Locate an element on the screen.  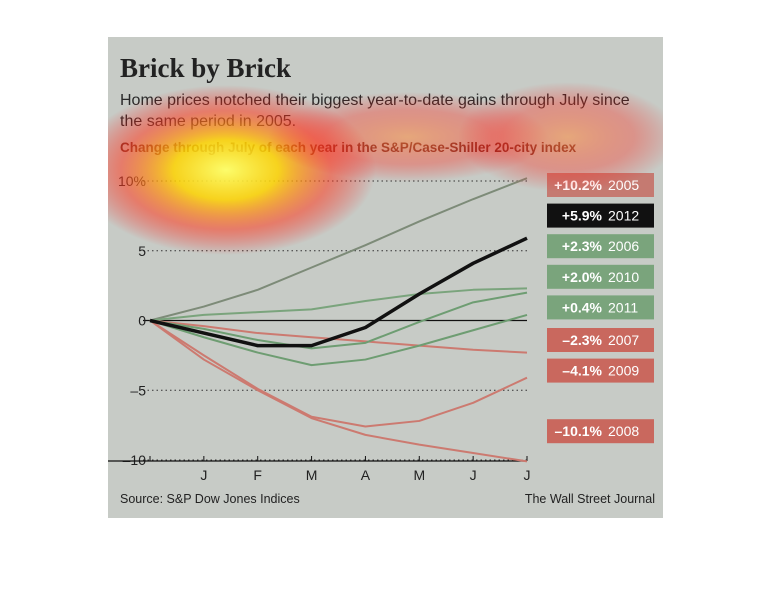
series-change-label: +2.0% is located at coordinates (582, 277).